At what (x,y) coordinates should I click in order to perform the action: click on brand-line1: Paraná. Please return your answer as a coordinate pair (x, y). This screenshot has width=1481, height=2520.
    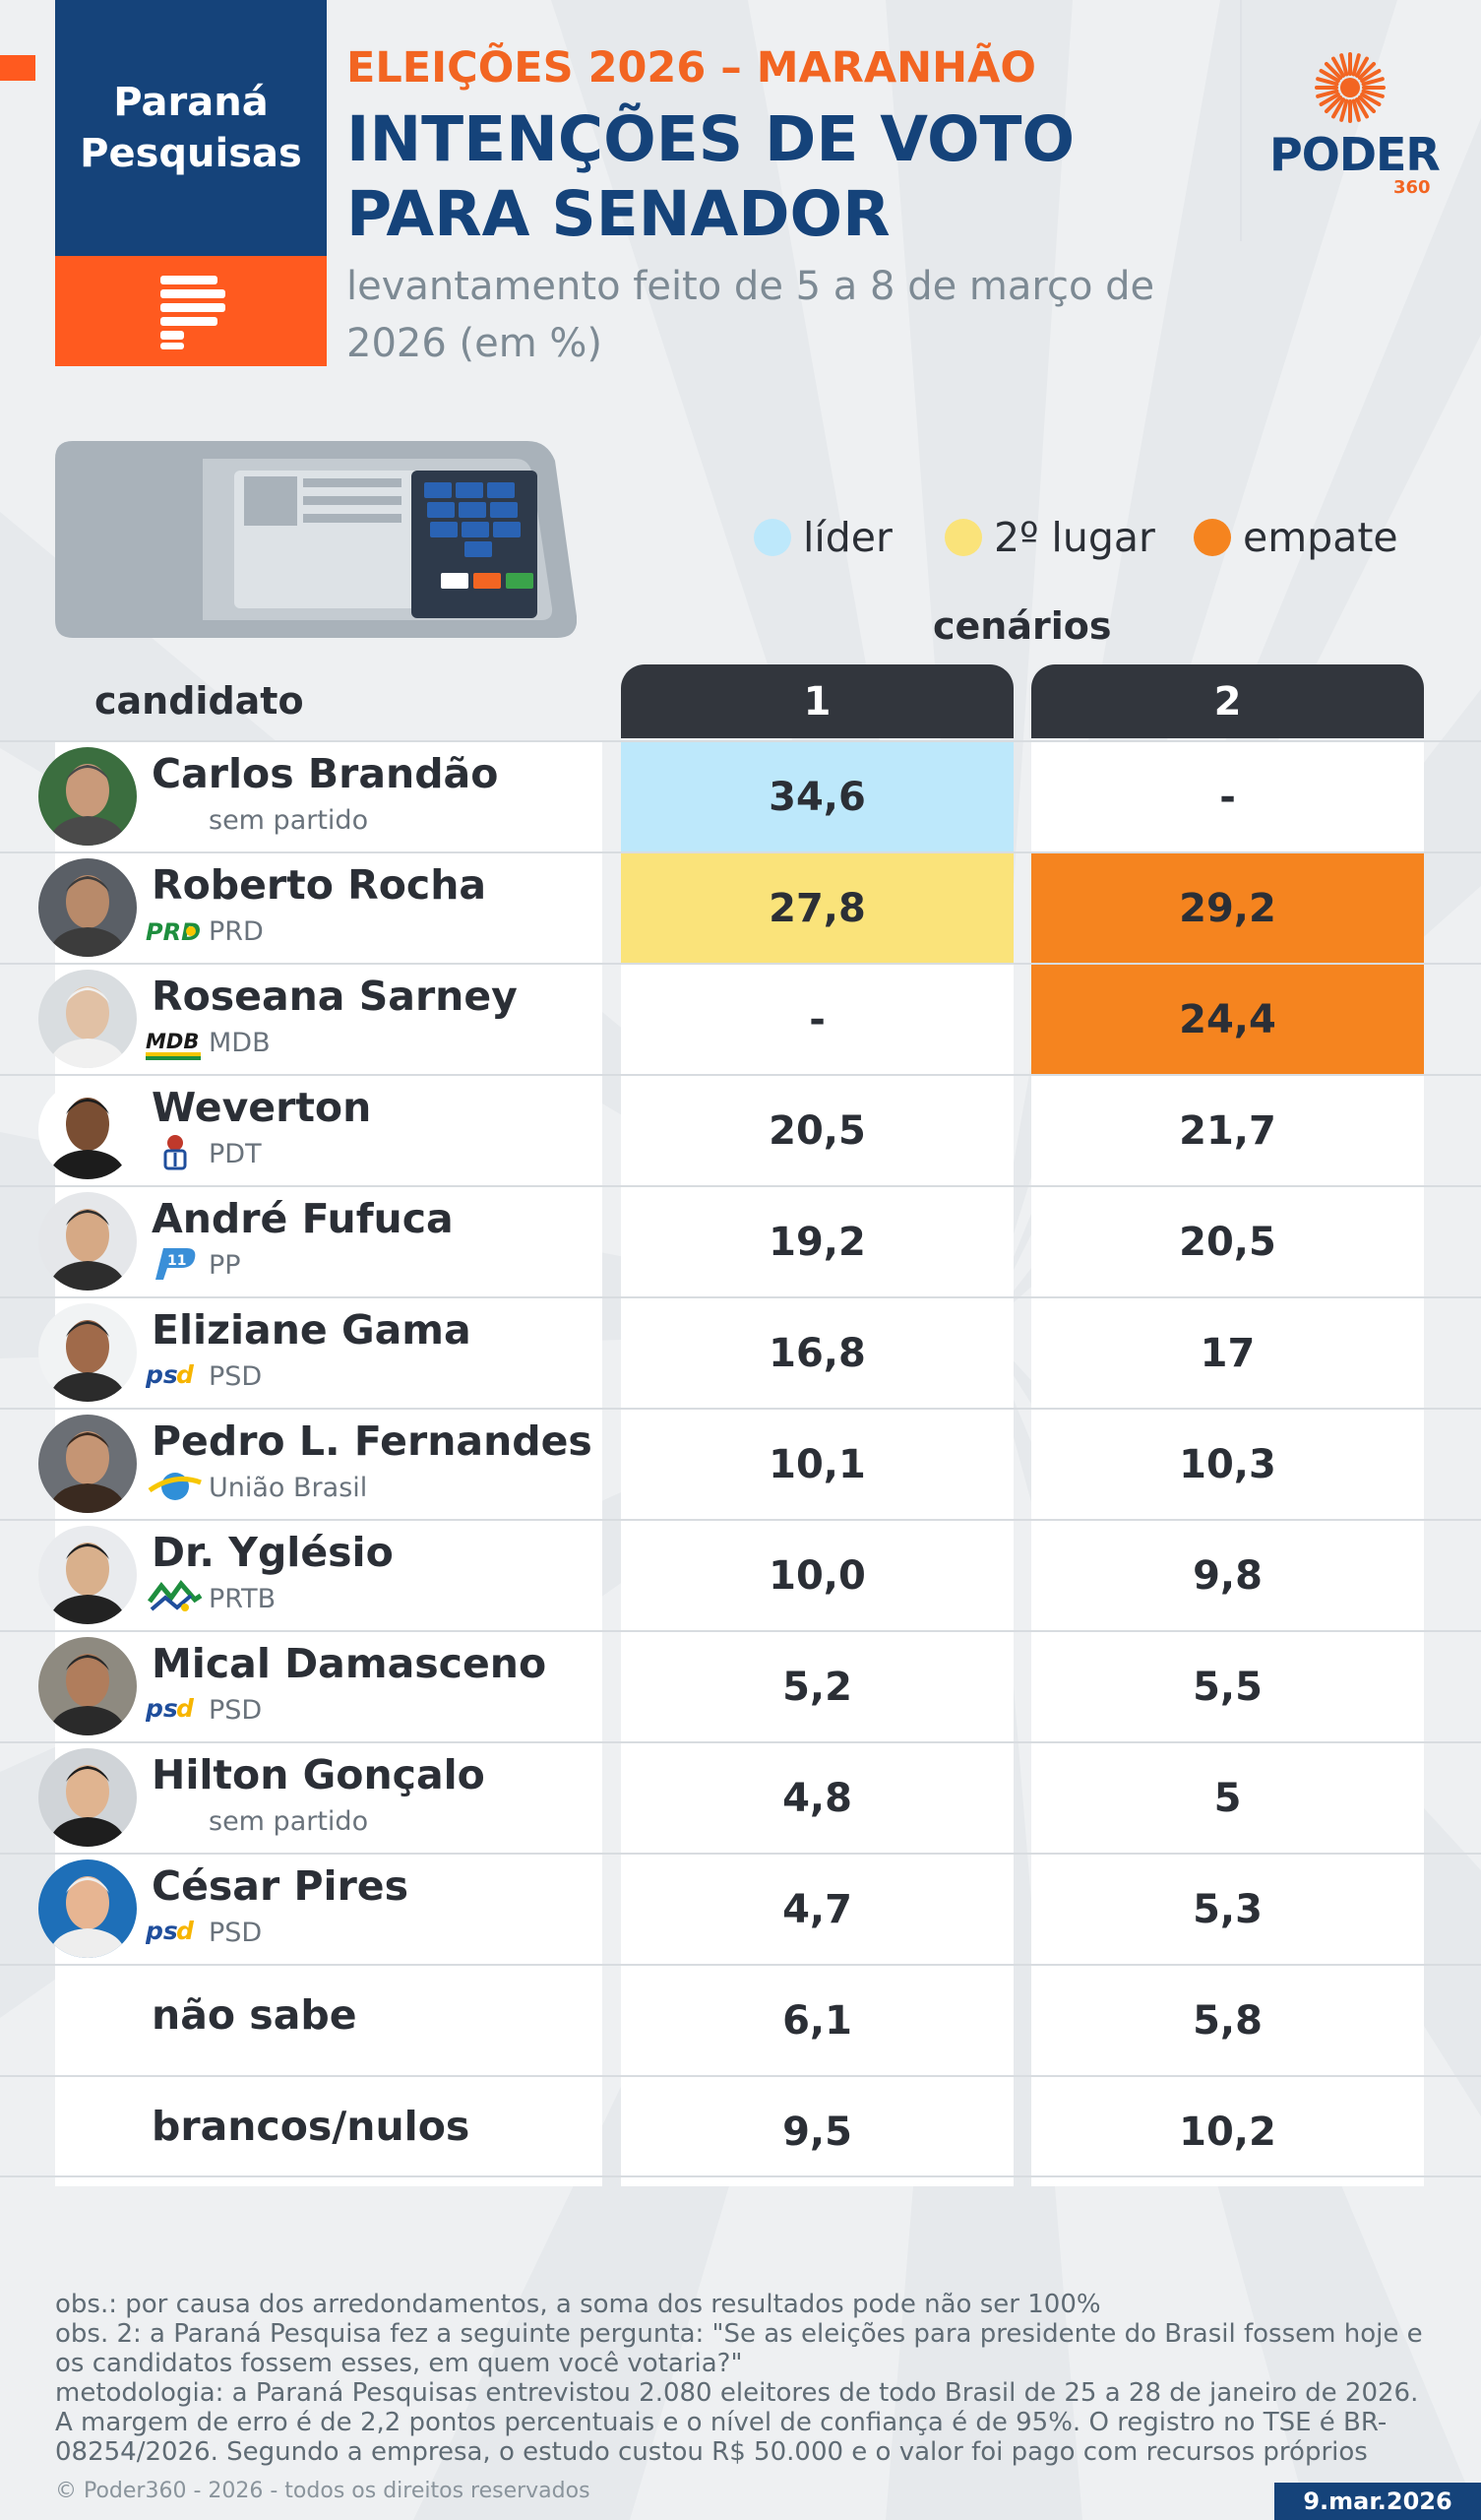
    Looking at the image, I should click on (191, 102).